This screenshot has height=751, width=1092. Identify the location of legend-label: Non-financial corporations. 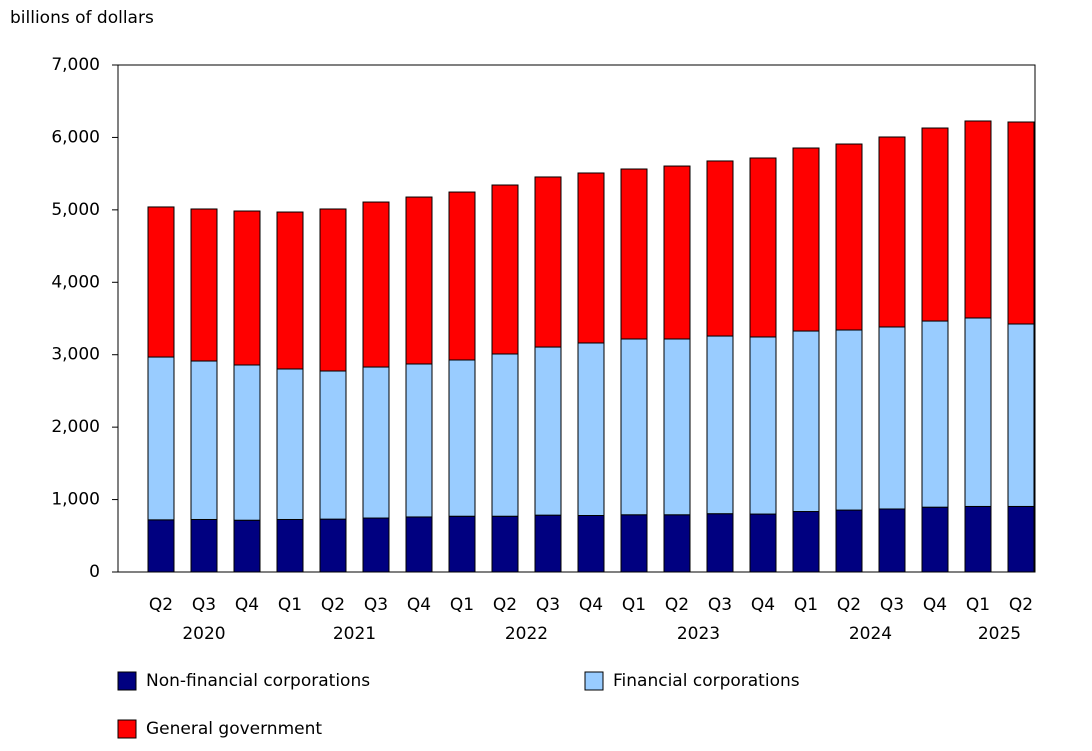
(258, 681).